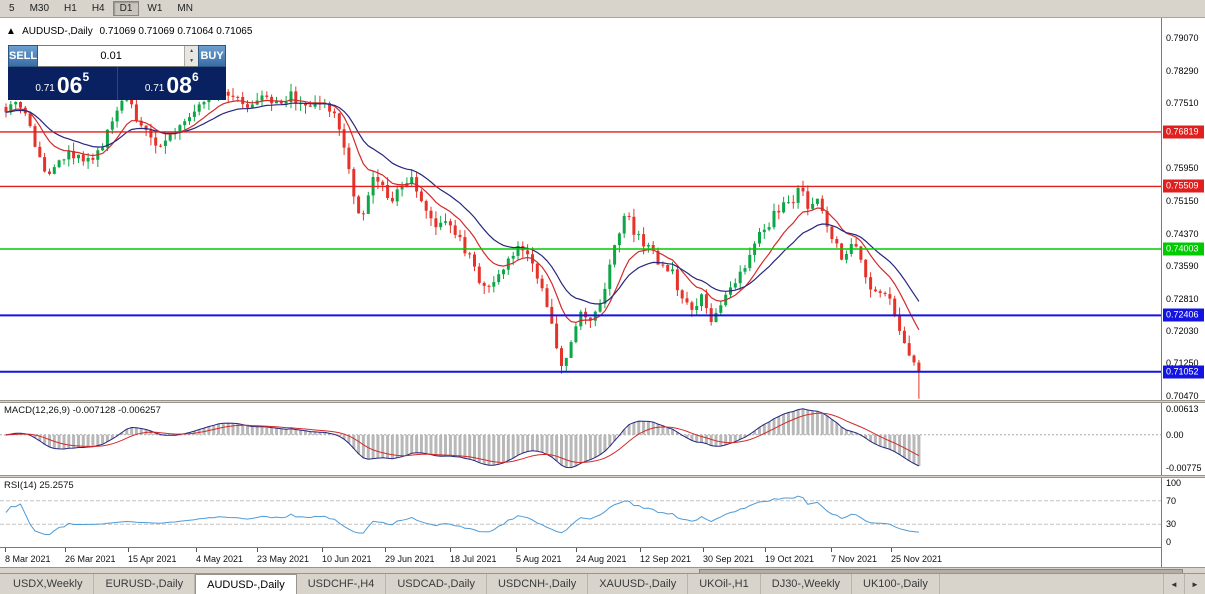  What do you see at coordinates (1183, 132) in the screenshot?
I see `price-level-badge: 0.76819` at bounding box center [1183, 132].